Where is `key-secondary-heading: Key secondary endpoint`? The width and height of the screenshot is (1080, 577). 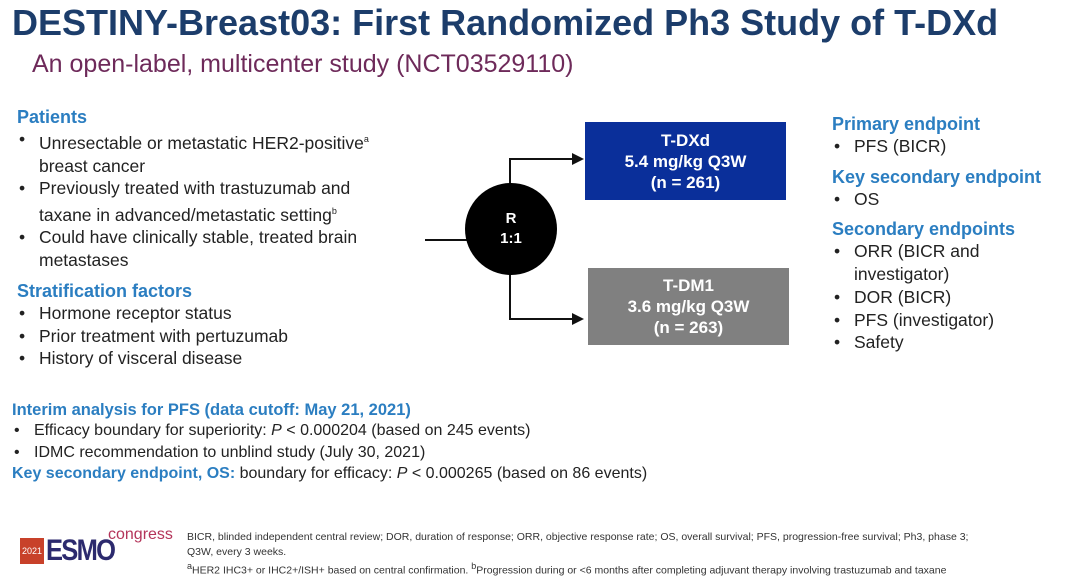 key-secondary-heading: Key secondary endpoint is located at coordinates (937, 176).